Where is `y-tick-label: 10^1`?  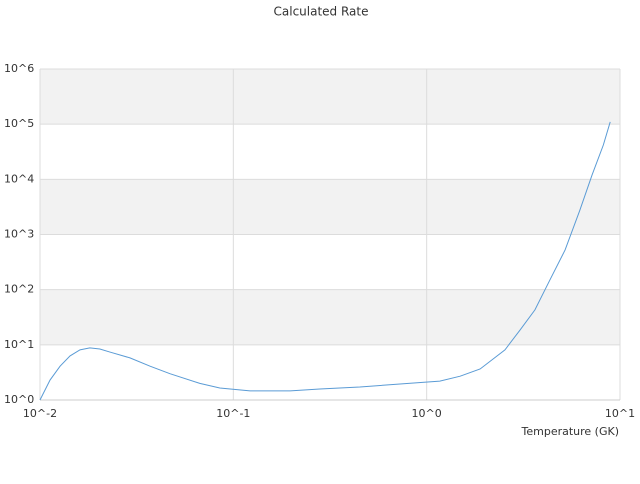 y-tick-label: 10^1 is located at coordinates (19, 344).